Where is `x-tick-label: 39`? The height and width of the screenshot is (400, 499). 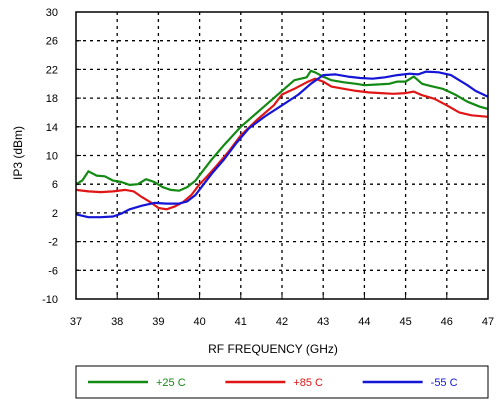 x-tick-label: 39 is located at coordinates (158, 322).